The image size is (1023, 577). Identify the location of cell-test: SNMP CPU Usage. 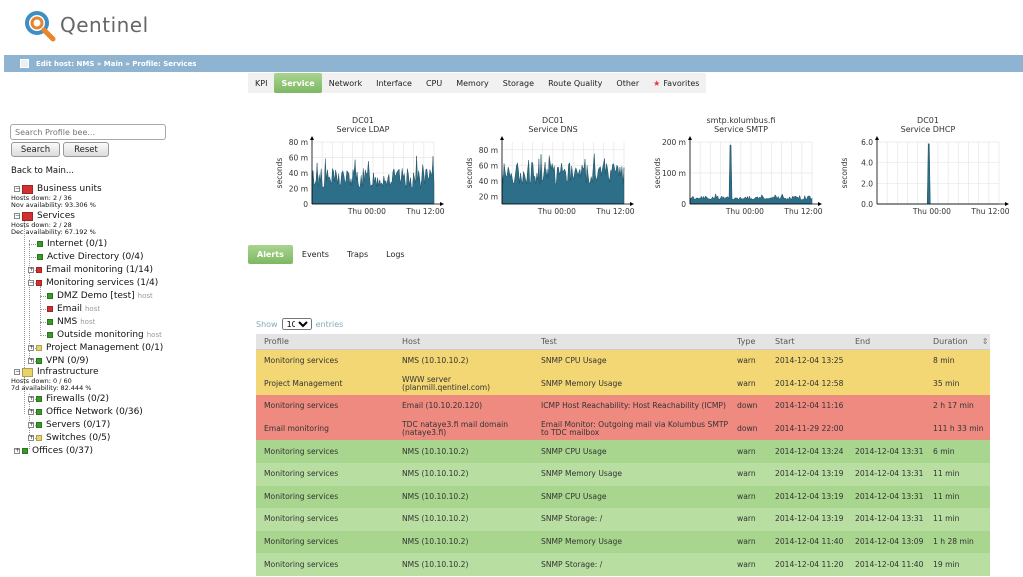
(574, 496).